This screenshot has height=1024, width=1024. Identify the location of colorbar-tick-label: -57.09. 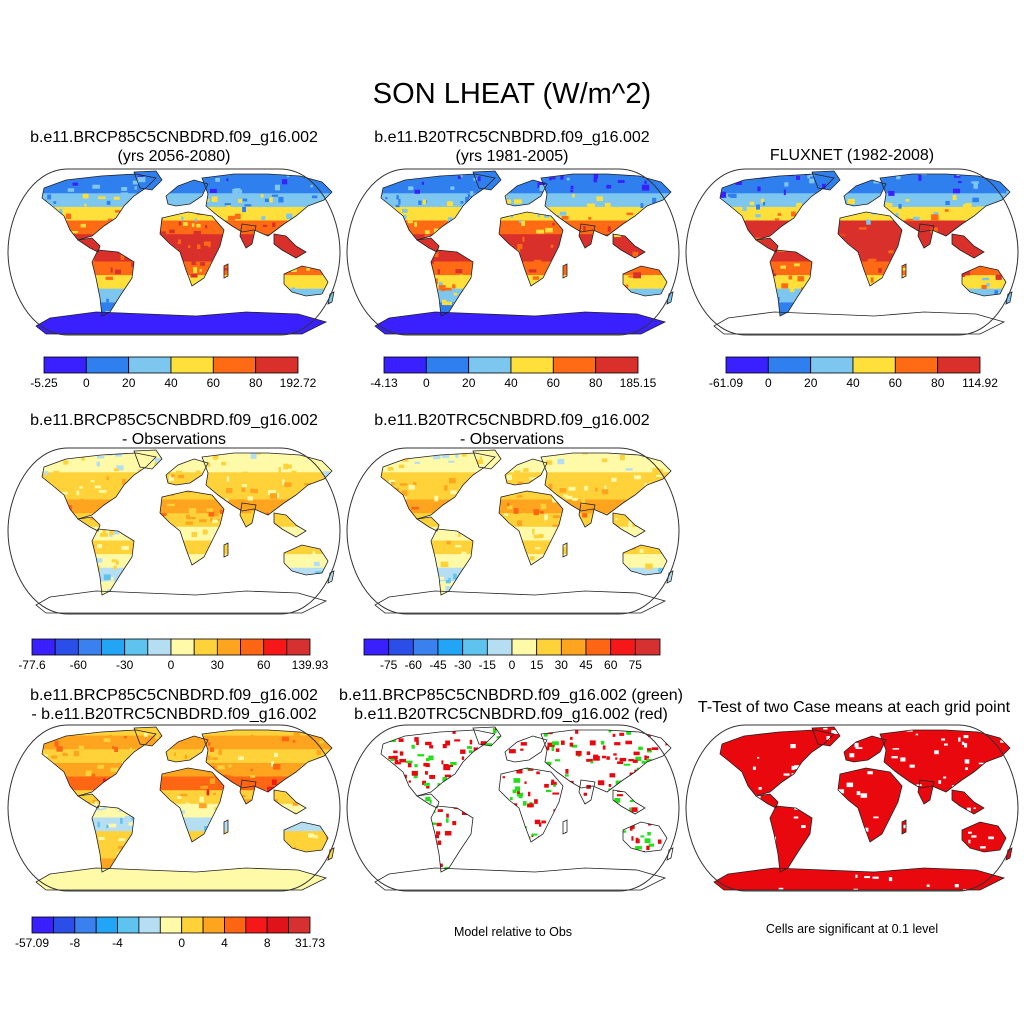
(32, 943).